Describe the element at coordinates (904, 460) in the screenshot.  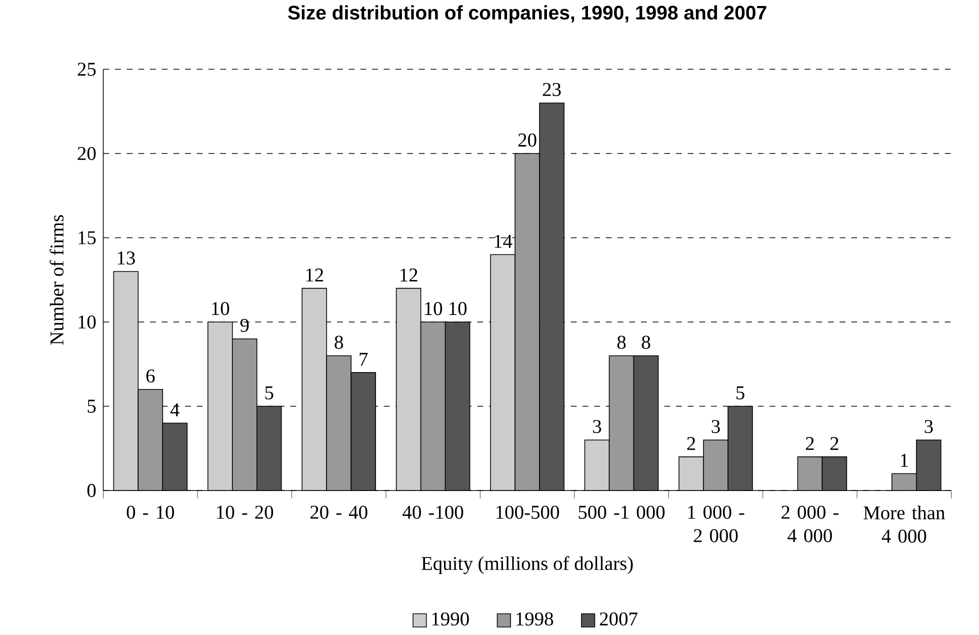
I see `data-label: 1` at that location.